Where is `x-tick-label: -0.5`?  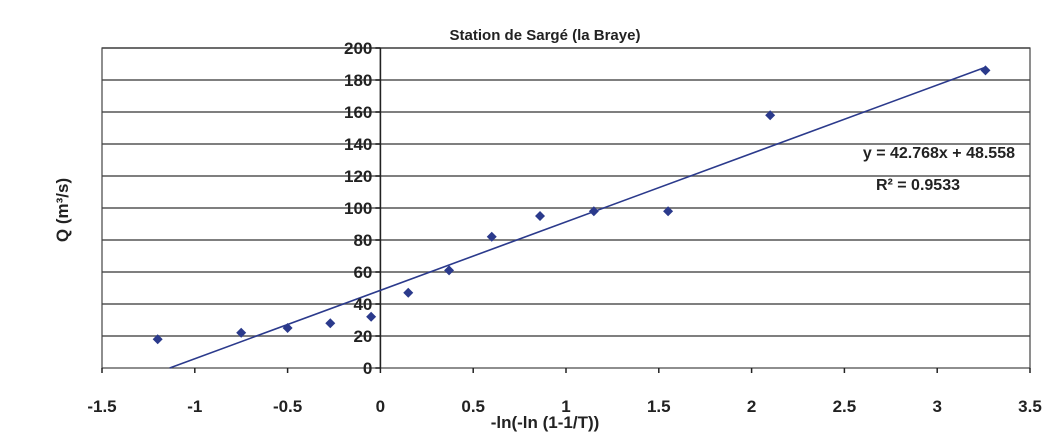
x-tick-label: -0.5 is located at coordinates (287, 406).